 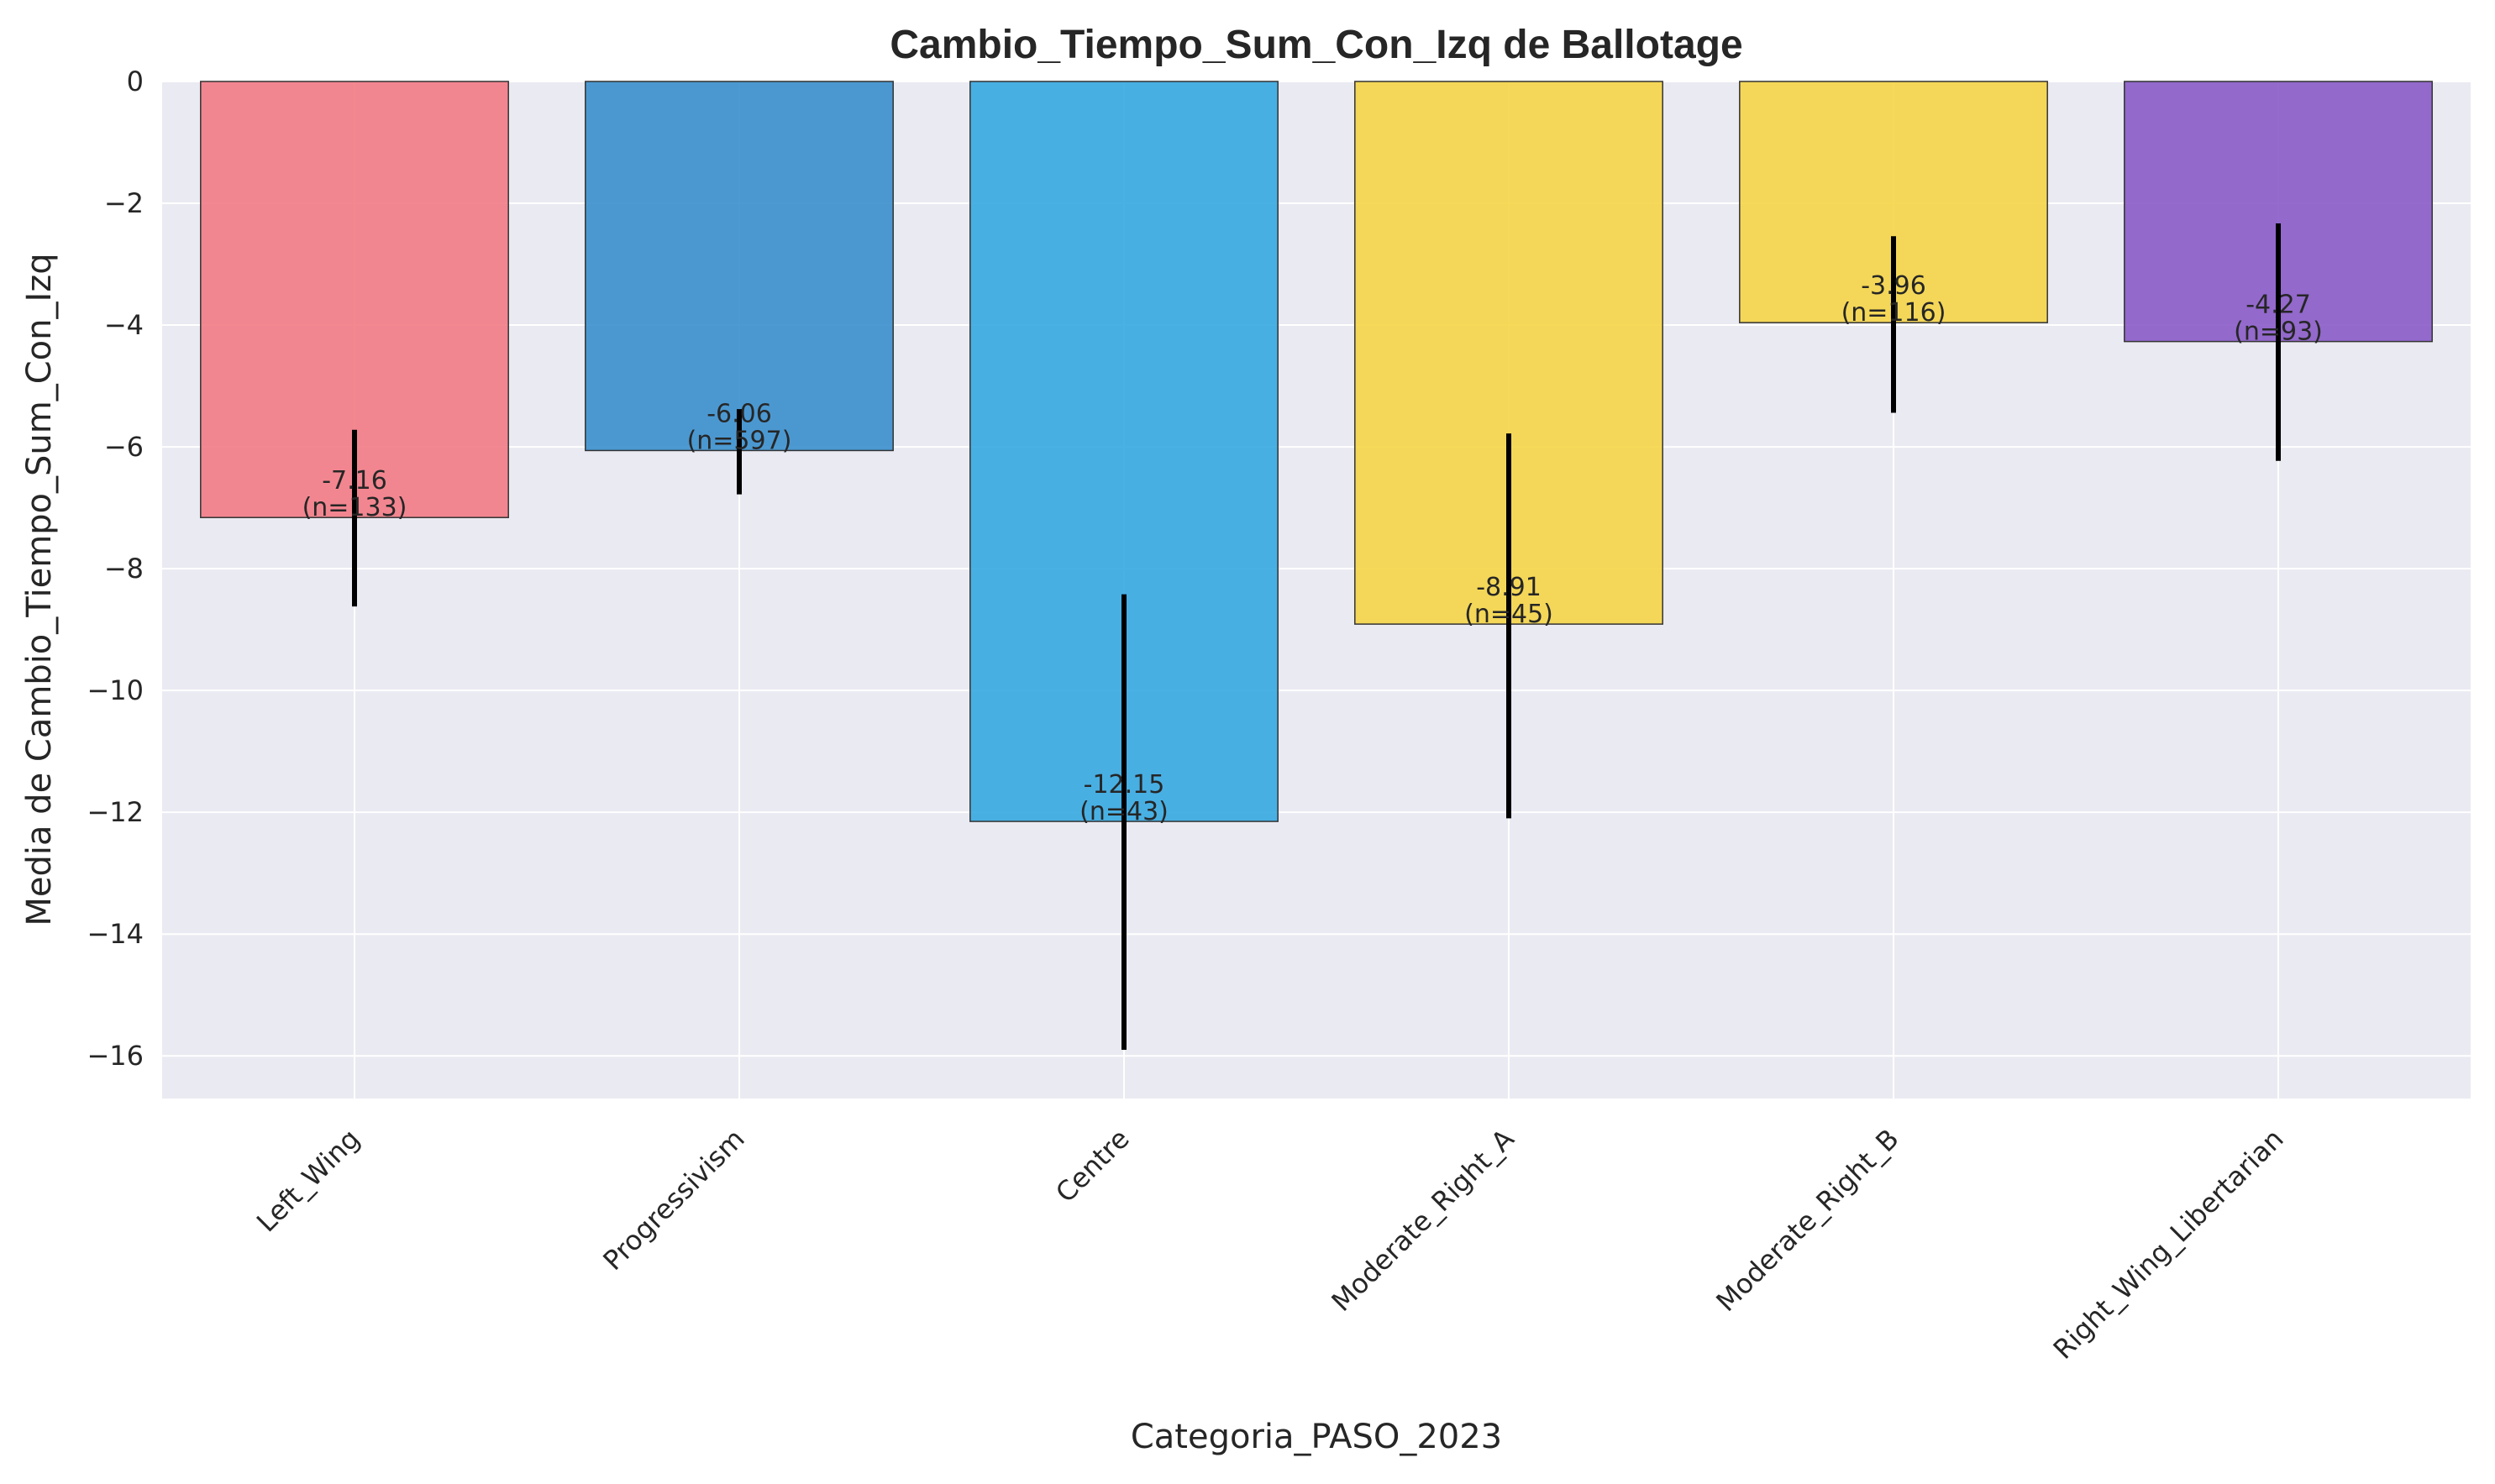 I want to click on bar-count-label: (n=45), so click(x=1509, y=615).